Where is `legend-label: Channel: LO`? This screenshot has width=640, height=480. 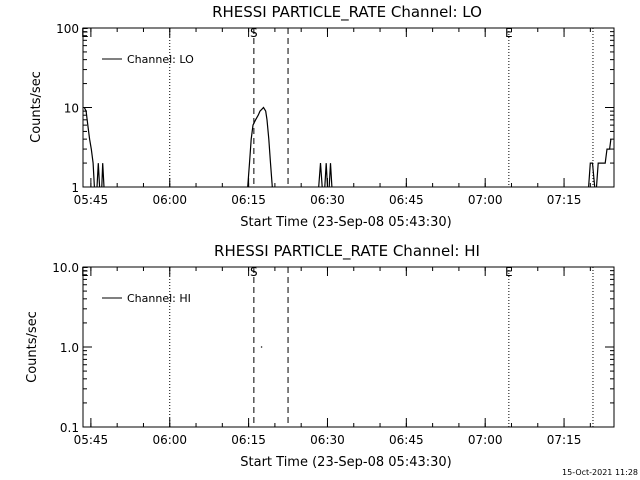
legend-label: Channel: LO is located at coordinates (160, 59).